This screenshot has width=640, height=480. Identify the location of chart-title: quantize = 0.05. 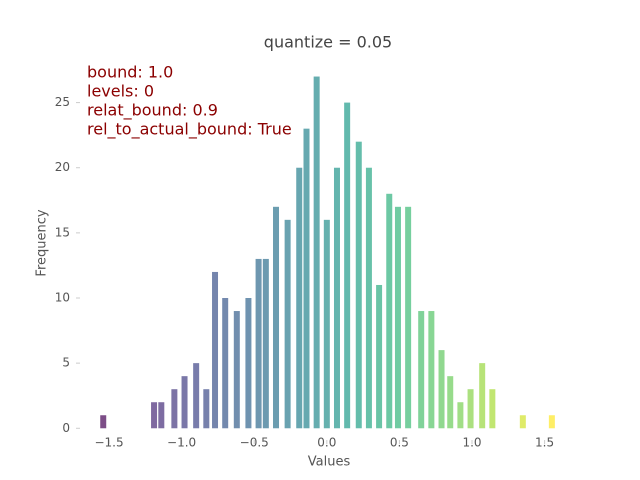
(328, 42).